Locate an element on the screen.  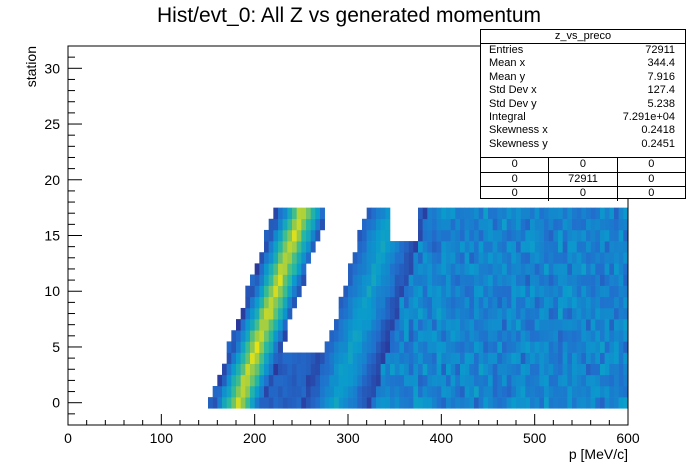
stats-label: Integral is located at coordinates (507, 116).